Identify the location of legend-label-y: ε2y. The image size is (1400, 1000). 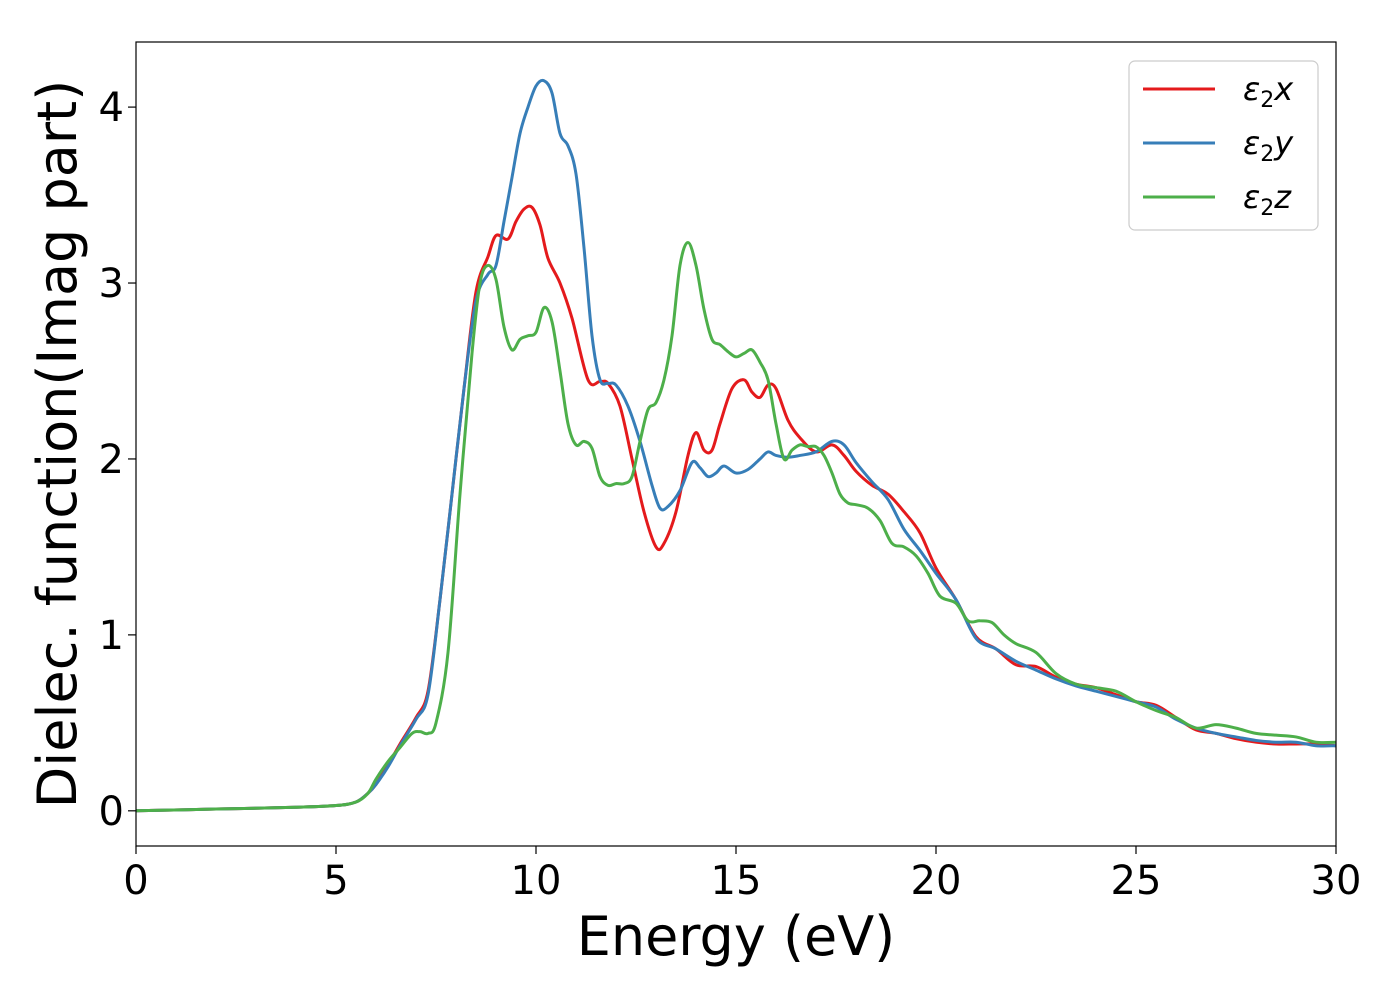
(1268, 145).